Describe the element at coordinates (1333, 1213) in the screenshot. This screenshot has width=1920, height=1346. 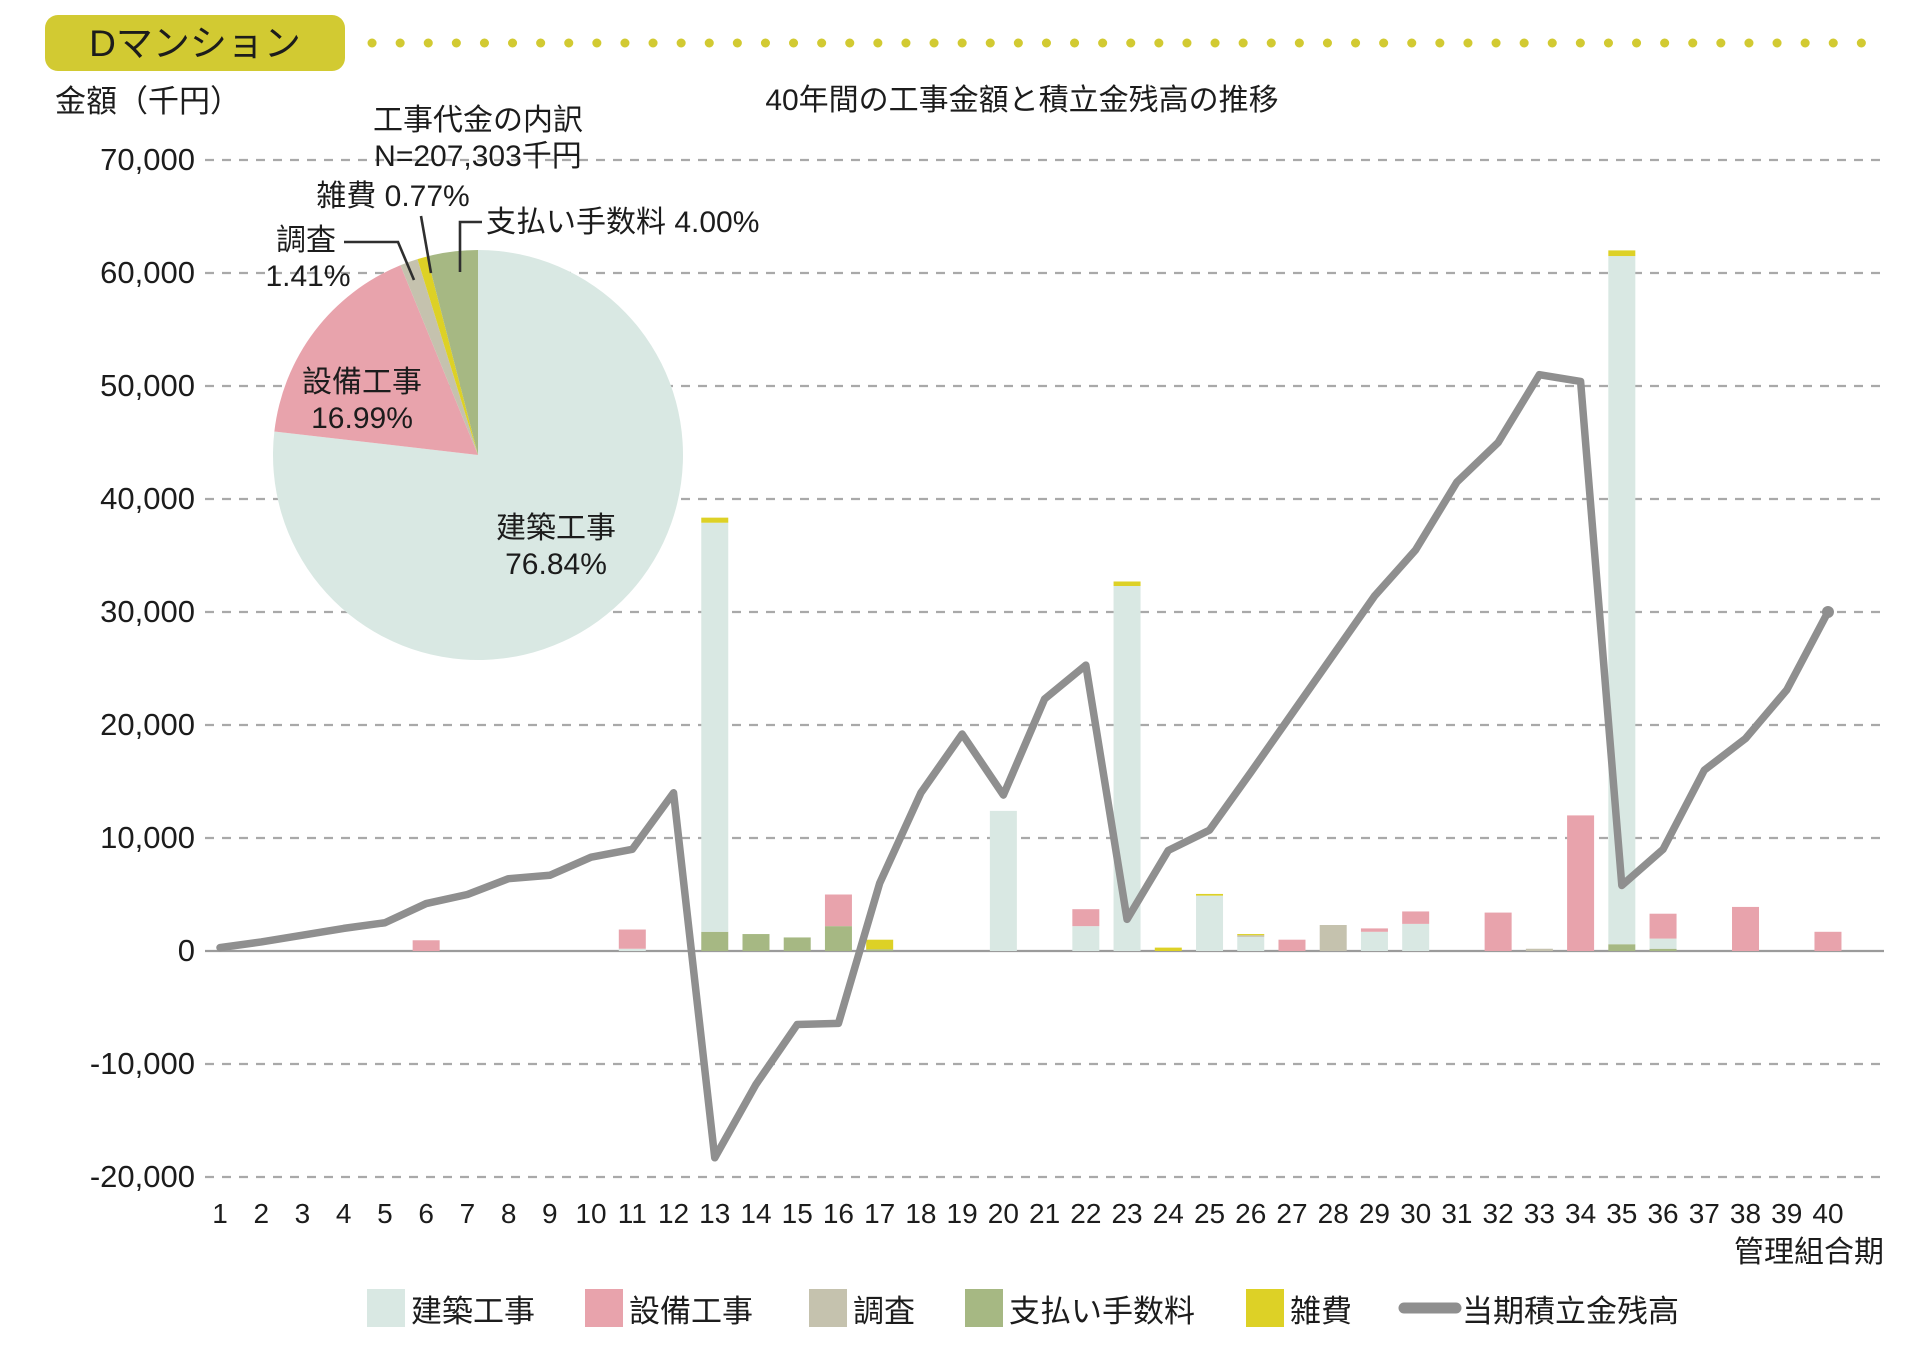
I see `x-tick-label: 28` at that location.